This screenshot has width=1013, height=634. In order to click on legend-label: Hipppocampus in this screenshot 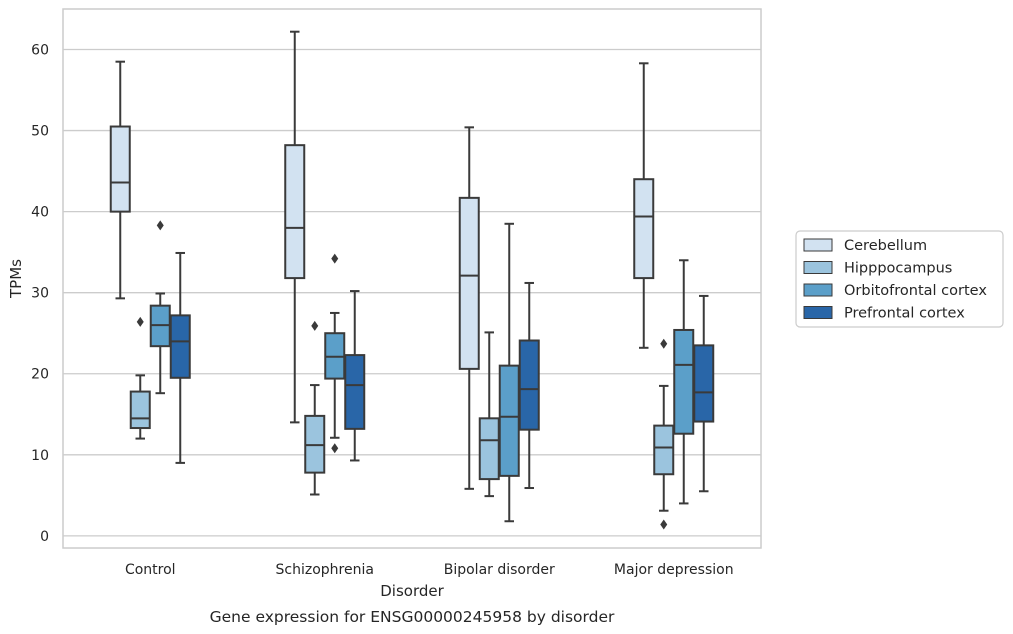, I will do `click(898, 269)`.